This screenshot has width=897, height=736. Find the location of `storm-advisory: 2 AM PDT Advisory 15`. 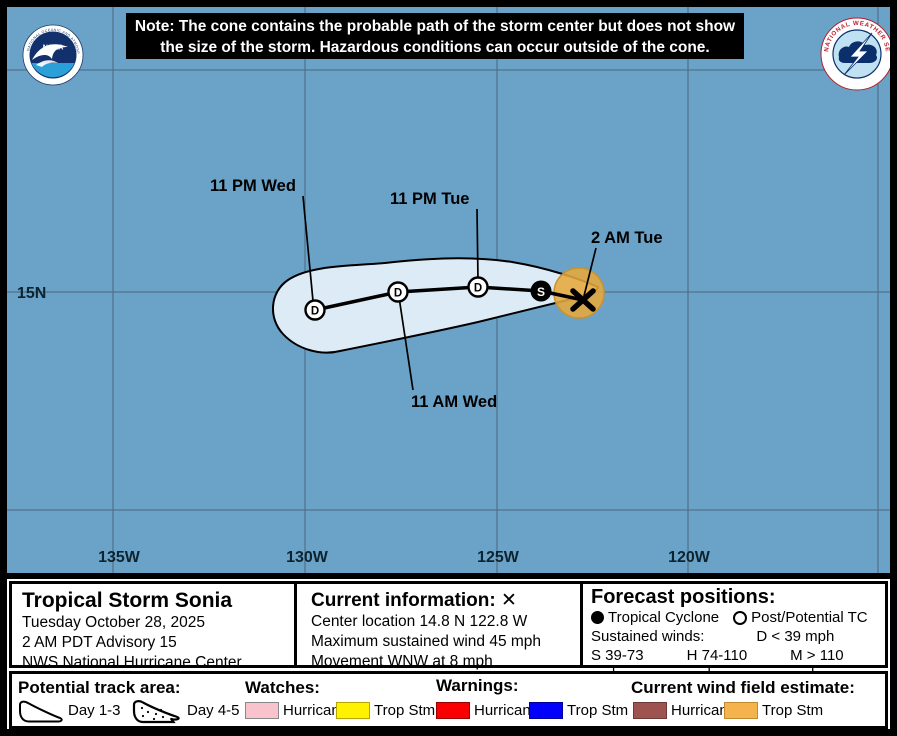

storm-advisory: 2 AM PDT Advisory 15 is located at coordinates (99, 642).